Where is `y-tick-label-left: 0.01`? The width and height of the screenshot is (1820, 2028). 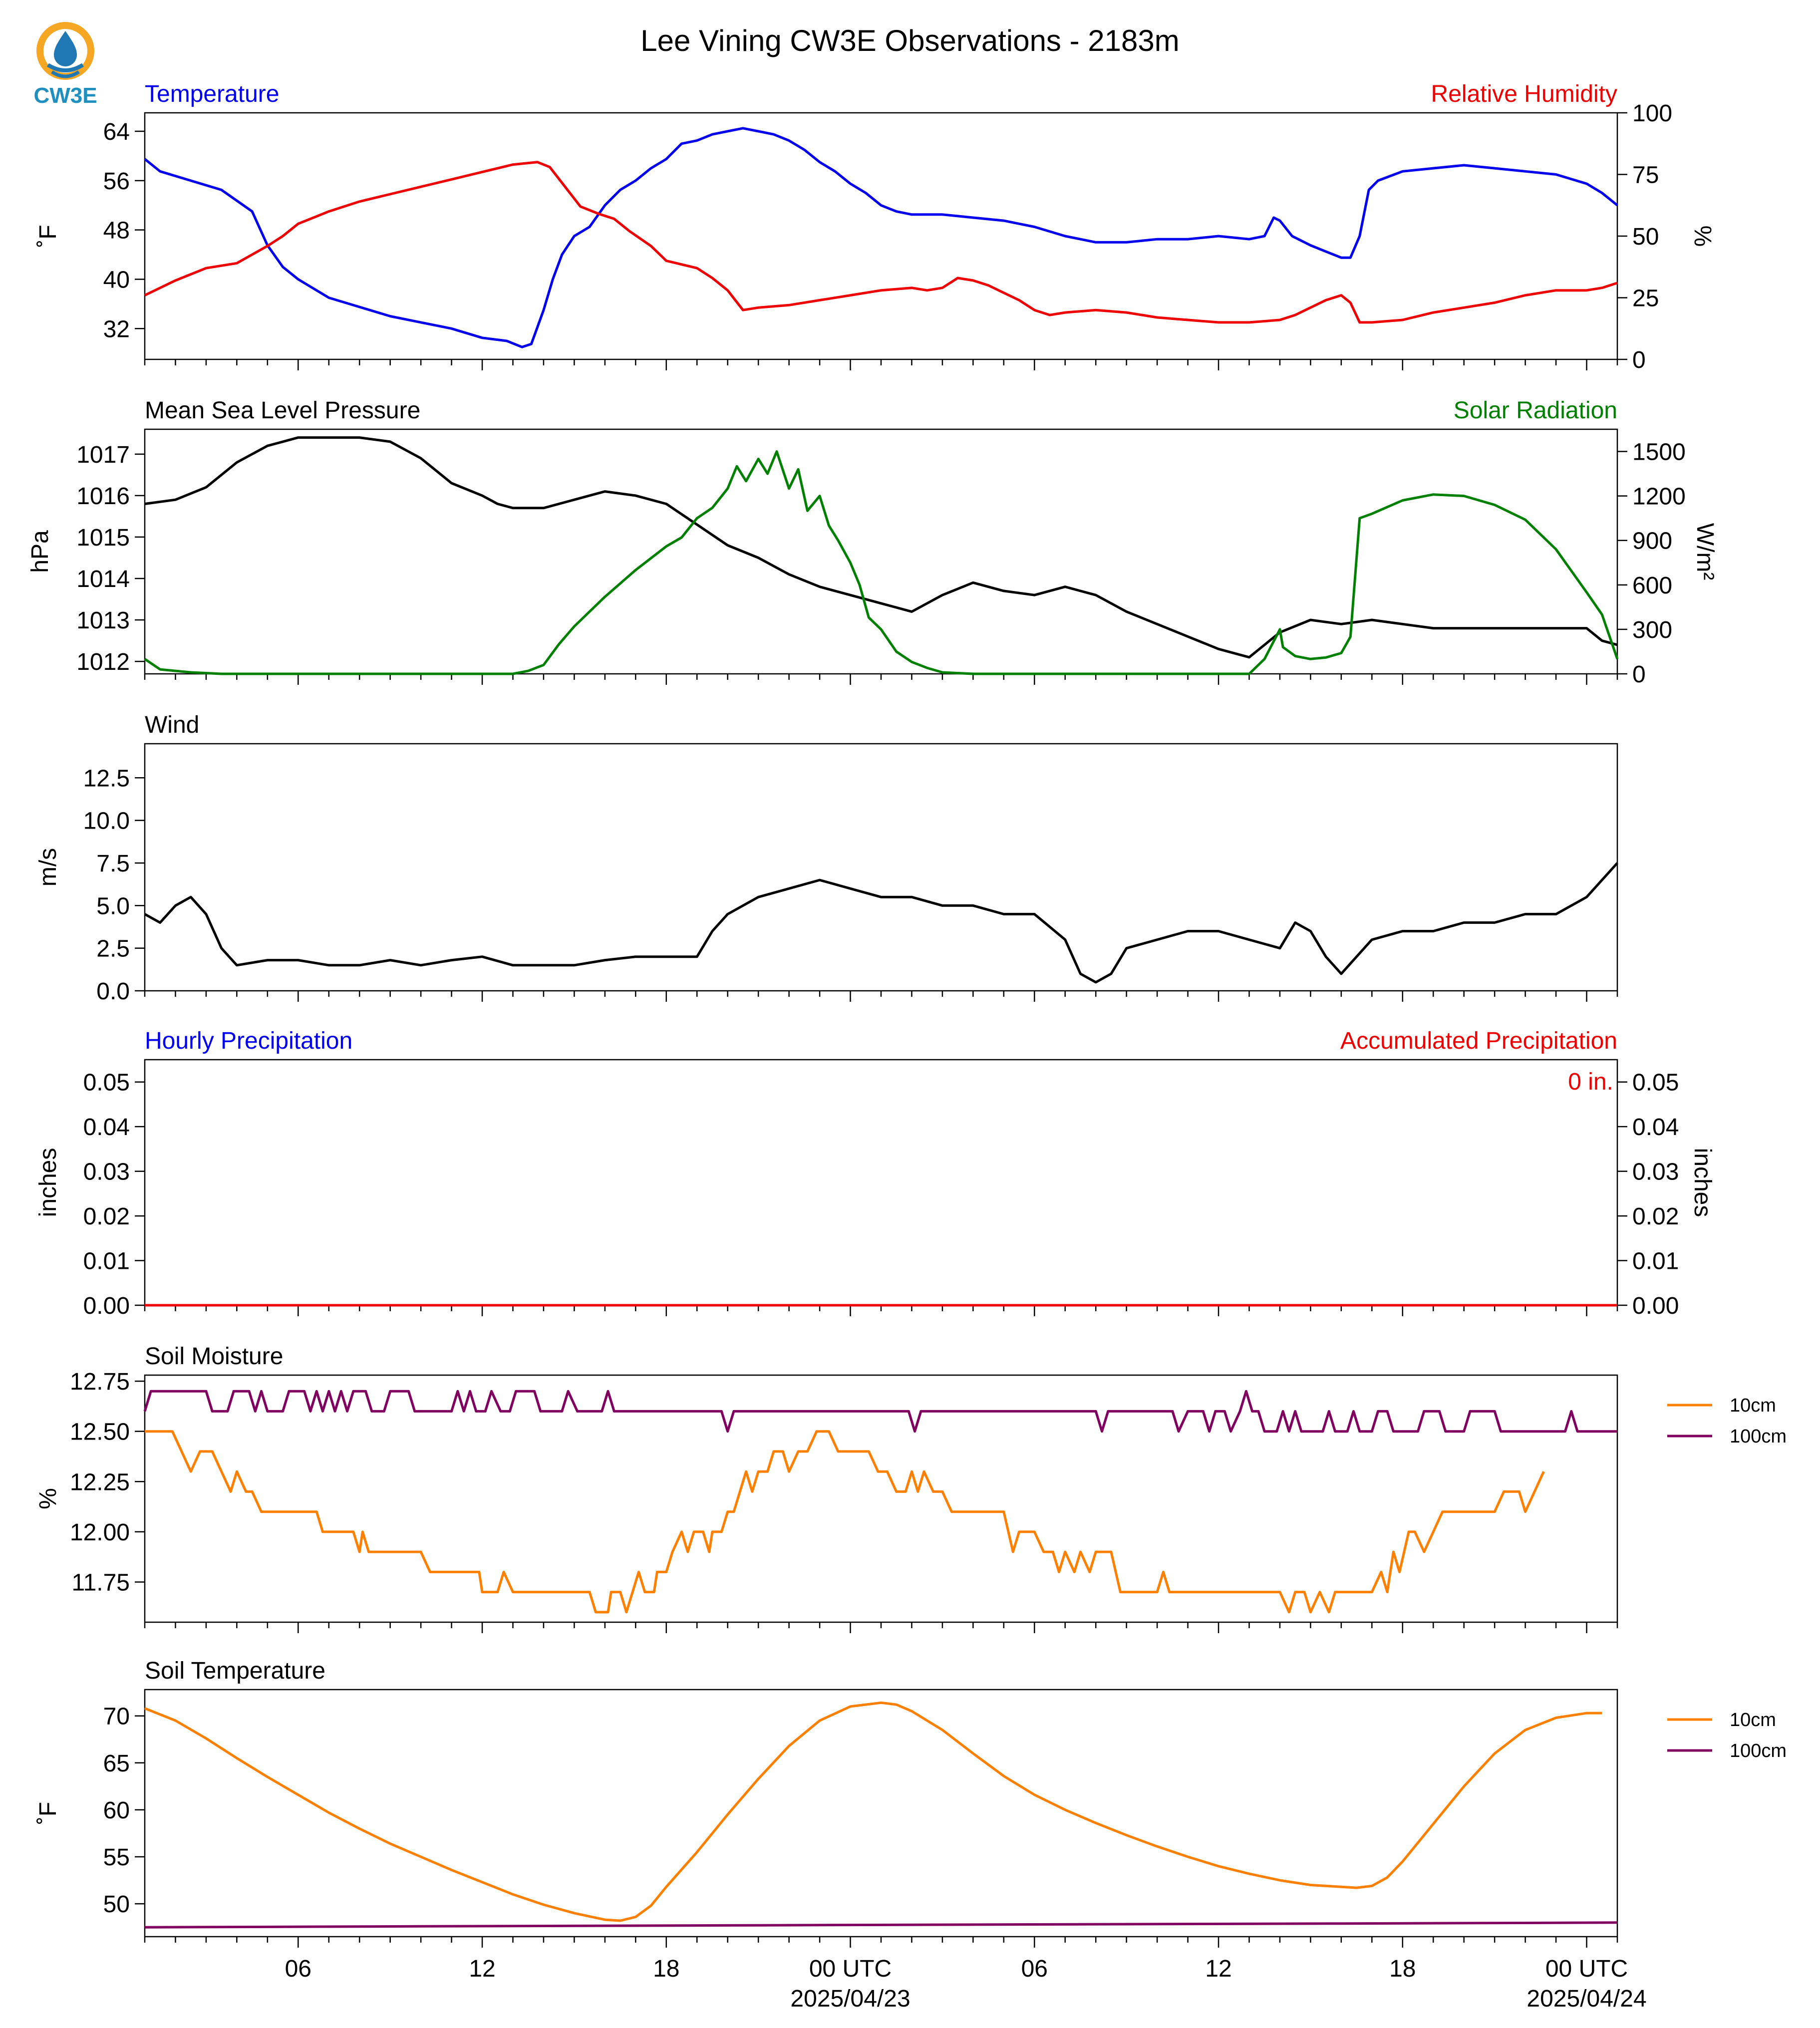
y-tick-label-left: 0.01 is located at coordinates (106, 1261).